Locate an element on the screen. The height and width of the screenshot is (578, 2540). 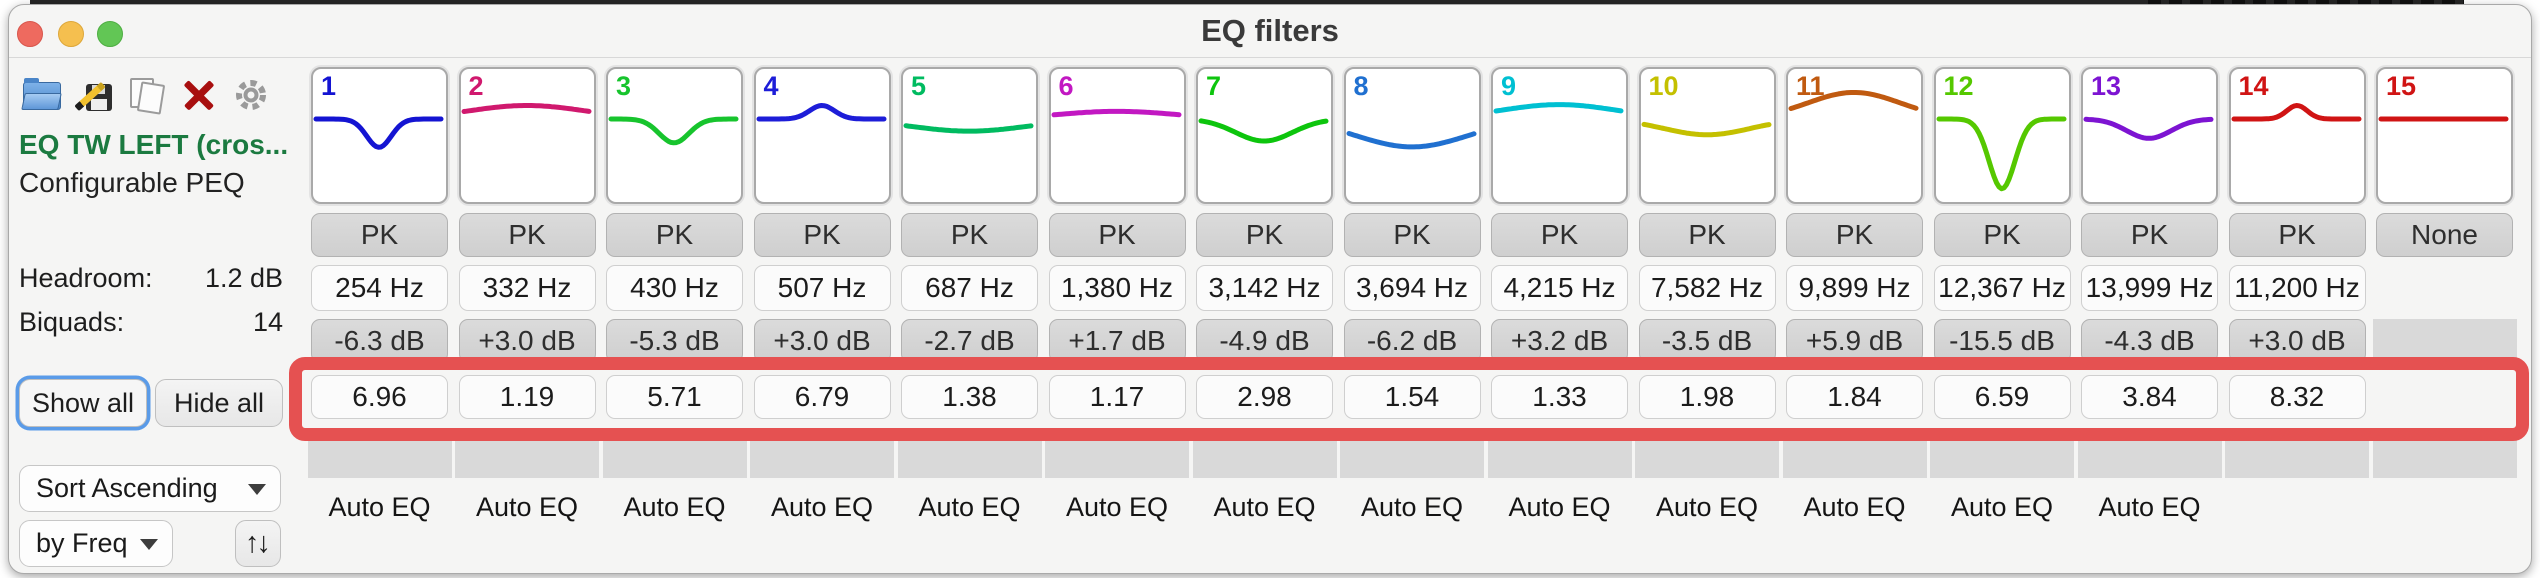
gain-field: -6.3 dB is located at coordinates (379, 341).